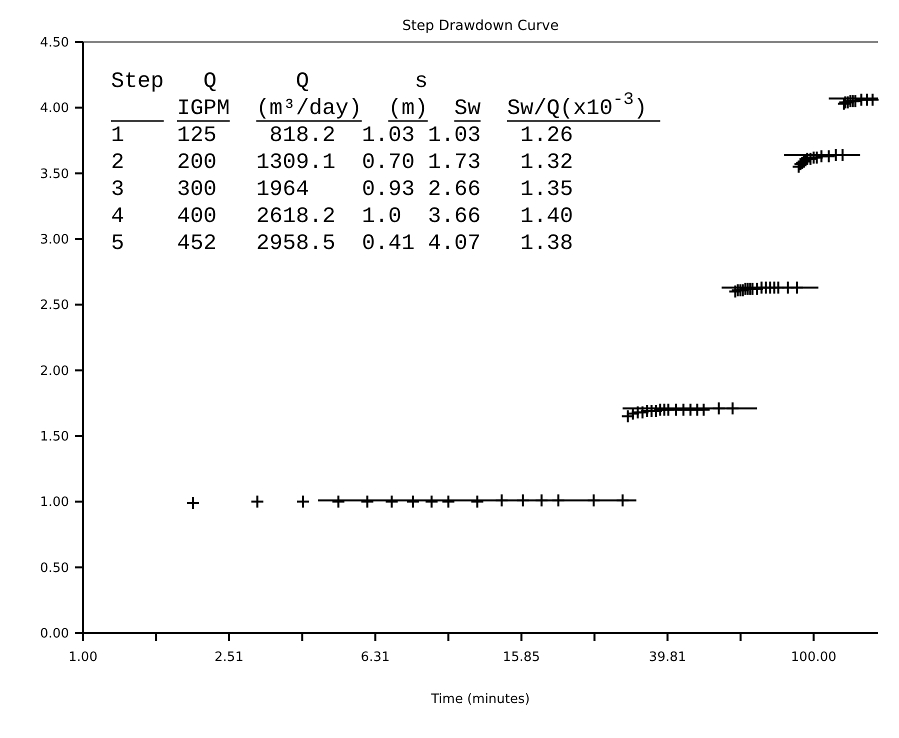 The image size is (899, 738). Describe the element at coordinates (480, 26) in the screenshot. I see `chart-title: Step Drawdown Curve` at that location.